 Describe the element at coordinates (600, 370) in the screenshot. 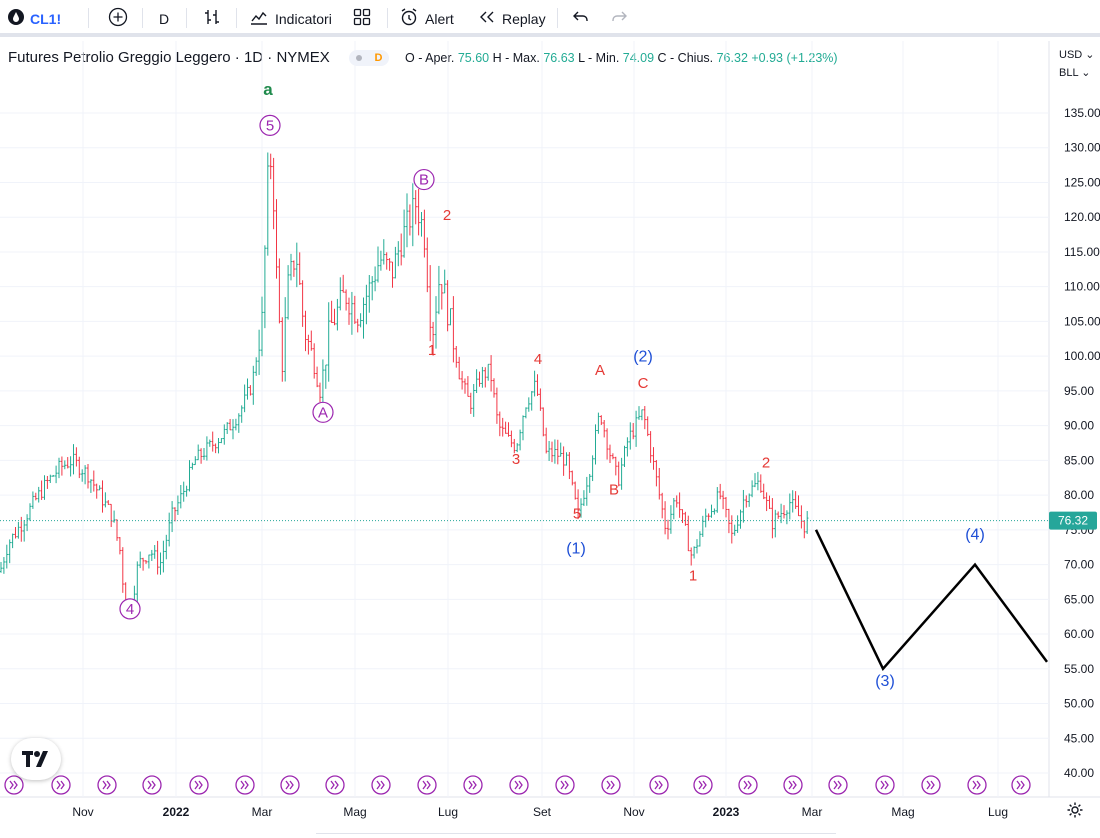

I see `wave-label-text: A` at that location.